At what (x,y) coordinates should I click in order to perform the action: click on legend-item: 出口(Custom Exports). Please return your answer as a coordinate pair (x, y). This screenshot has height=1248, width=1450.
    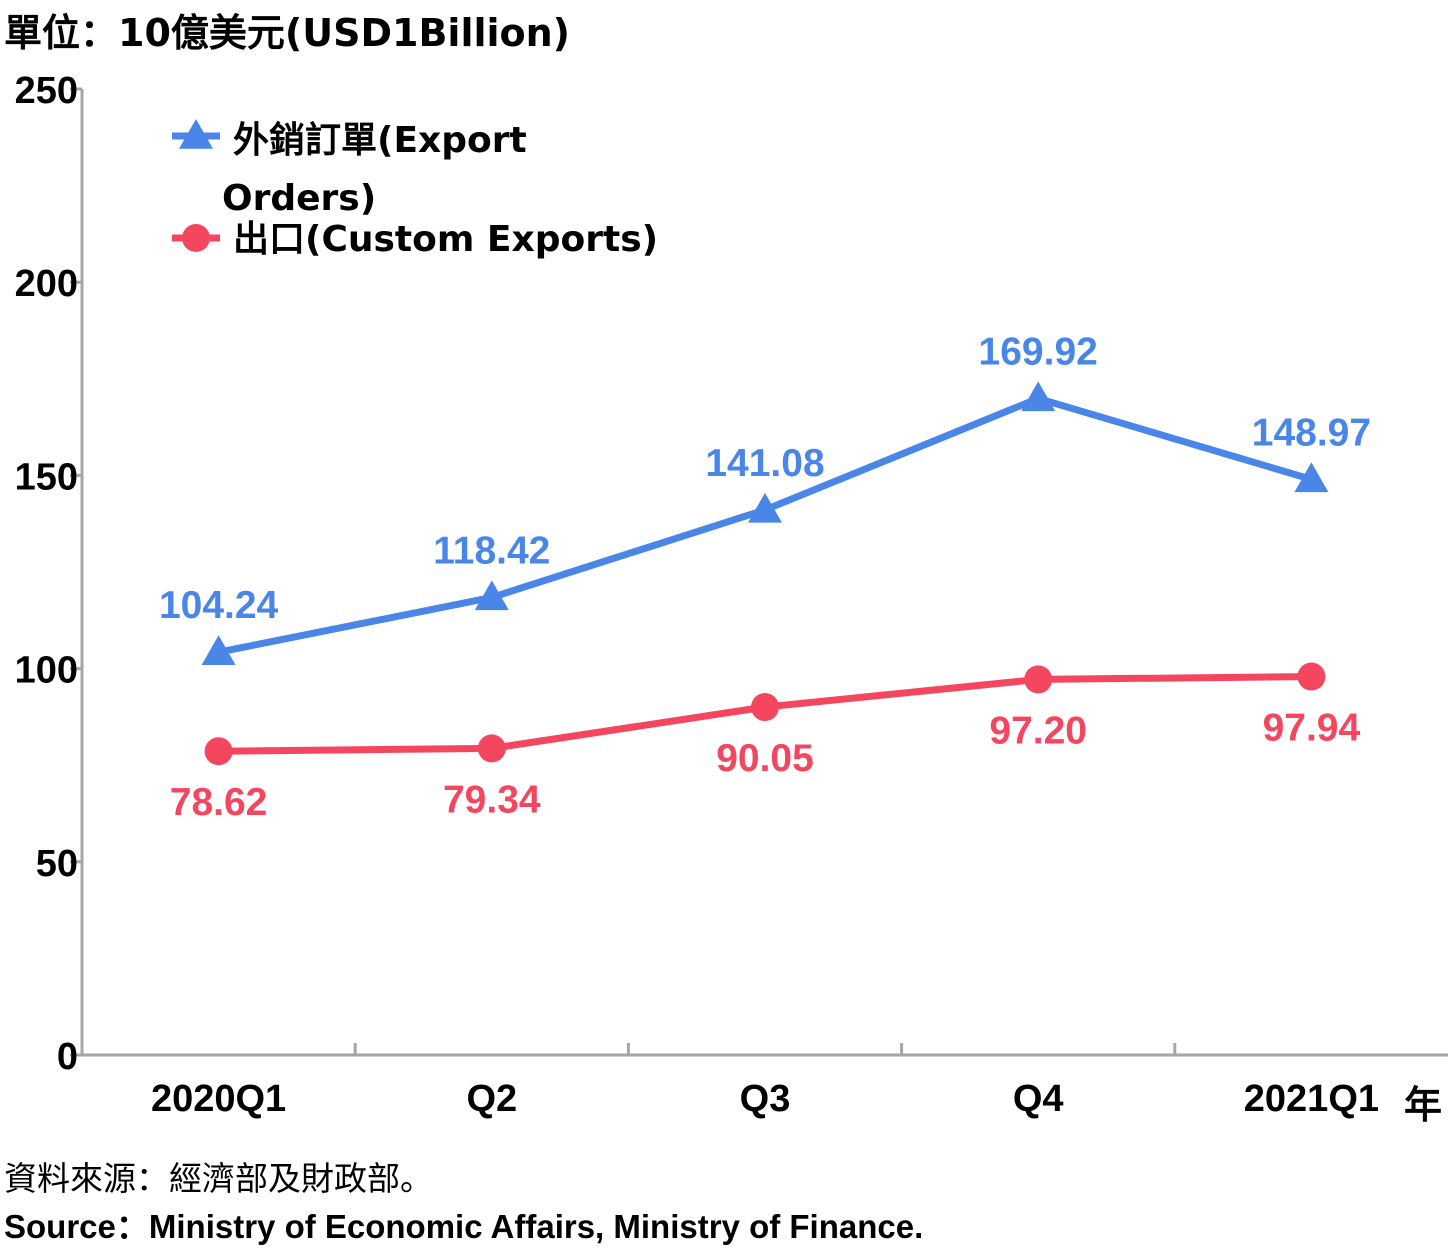
    Looking at the image, I should click on (415, 239).